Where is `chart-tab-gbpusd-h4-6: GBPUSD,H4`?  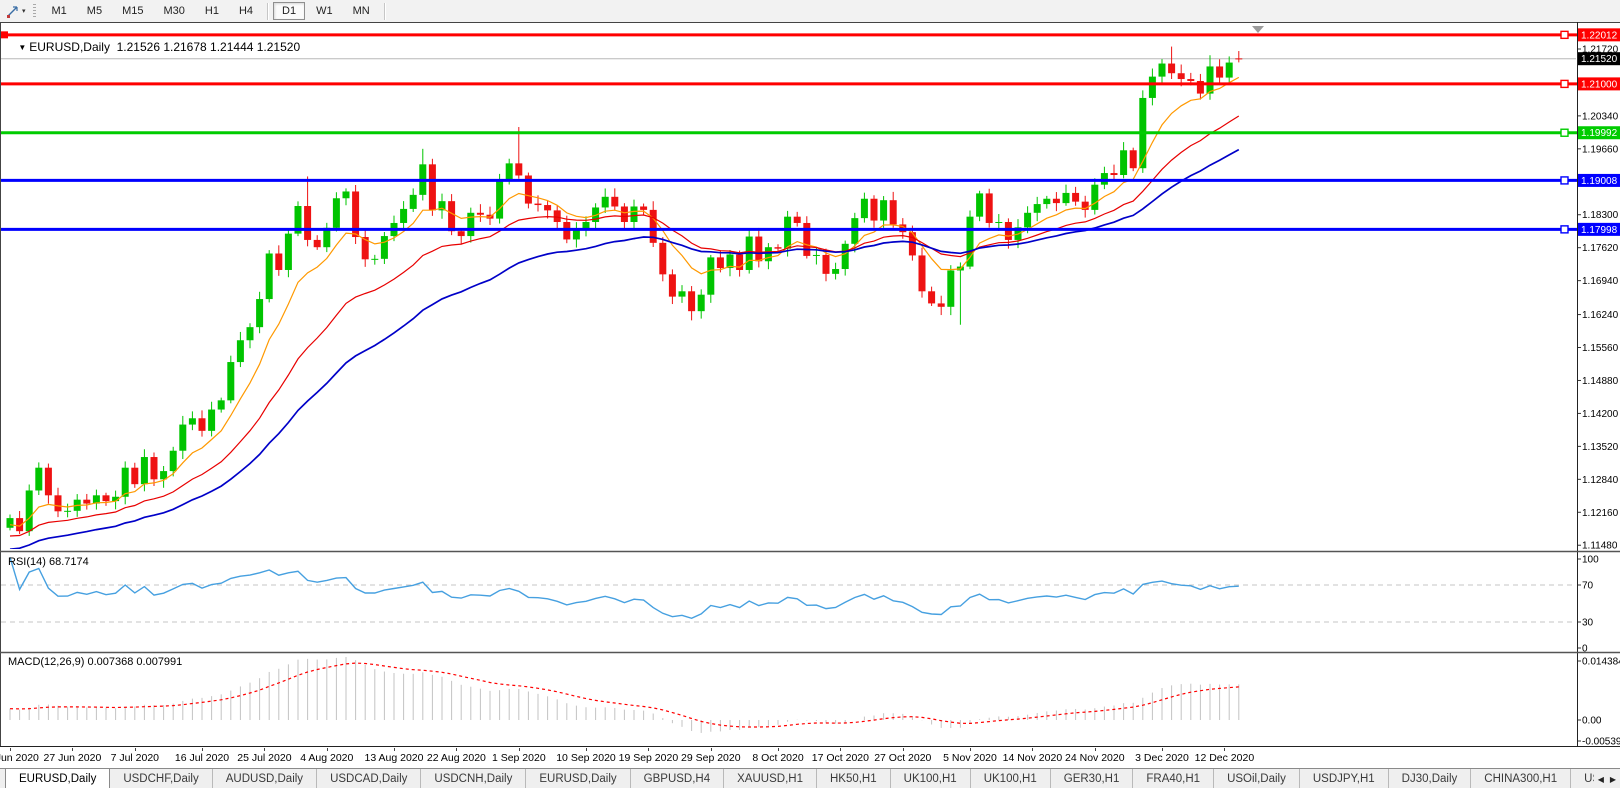
chart-tab-gbpusd-h4-6: GBPUSD,H4 is located at coordinates (678, 778).